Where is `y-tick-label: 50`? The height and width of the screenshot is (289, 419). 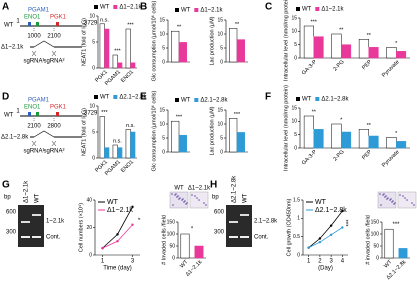
y-tick-label: 50 is located at coordinates (172, 246).